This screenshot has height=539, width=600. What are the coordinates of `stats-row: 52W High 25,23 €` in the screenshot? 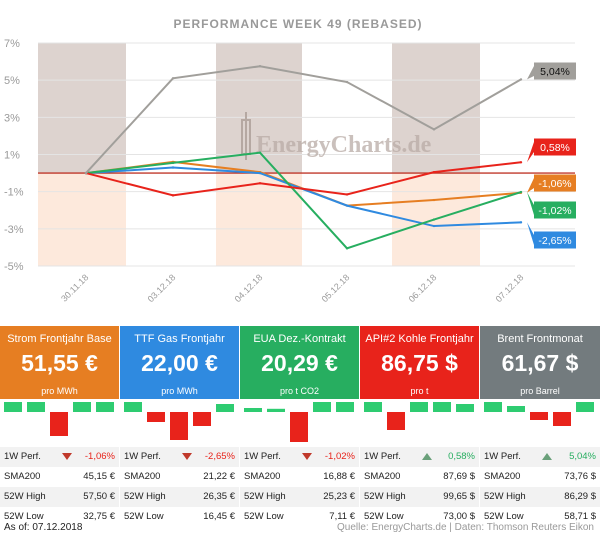 It's located at (299, 497).